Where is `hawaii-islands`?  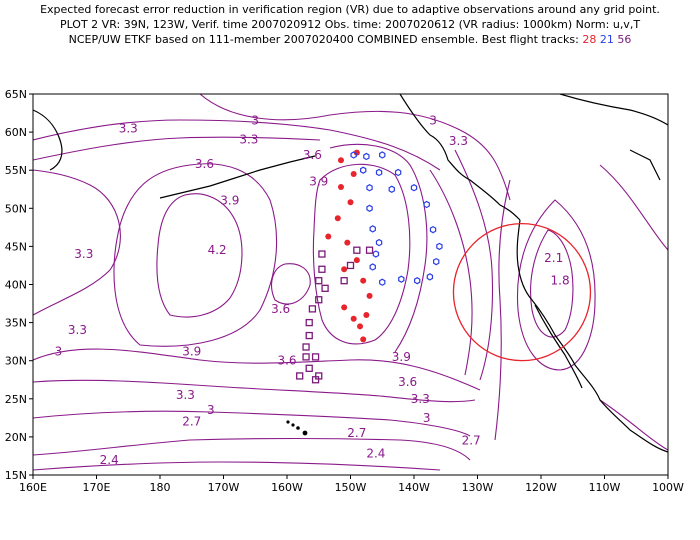
hawaii-islands is located at coordinates (297, 428).